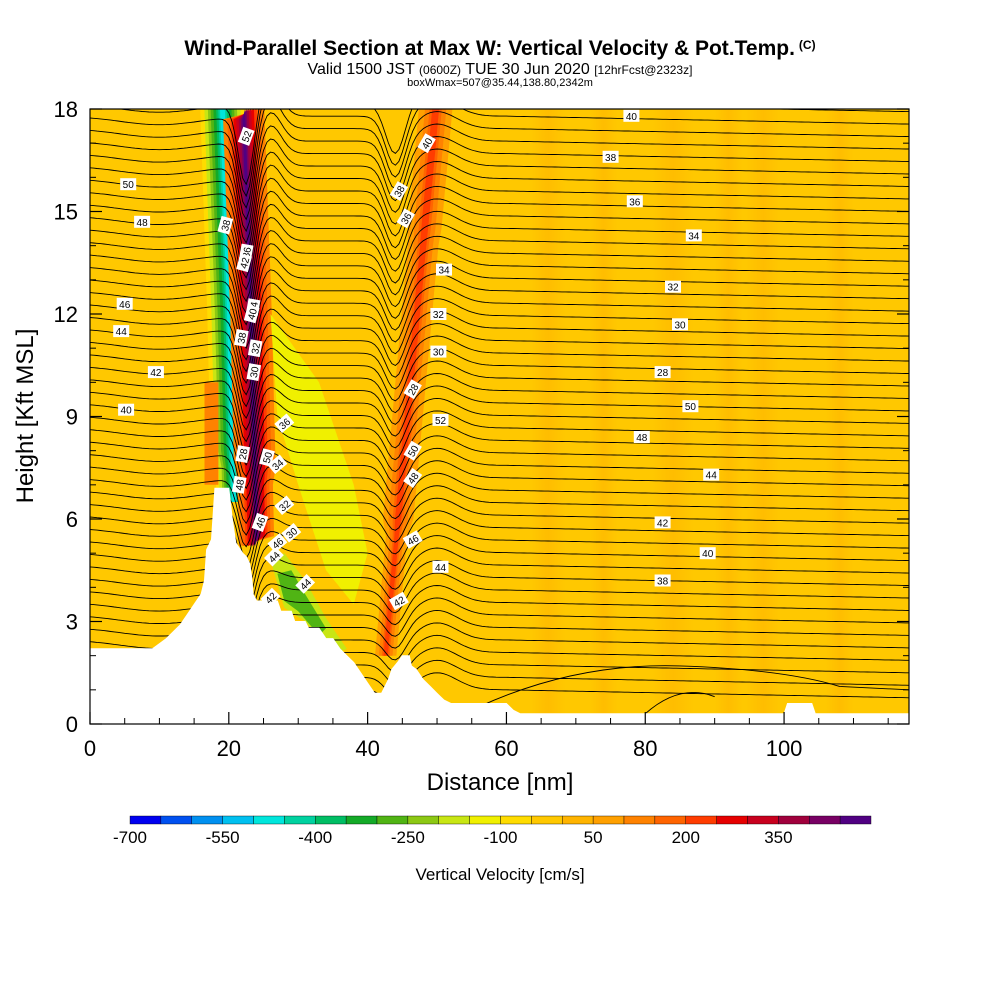 This screenshot has width=1000, height=1000. I want to click on contour-label: 34, so click(693, 235).